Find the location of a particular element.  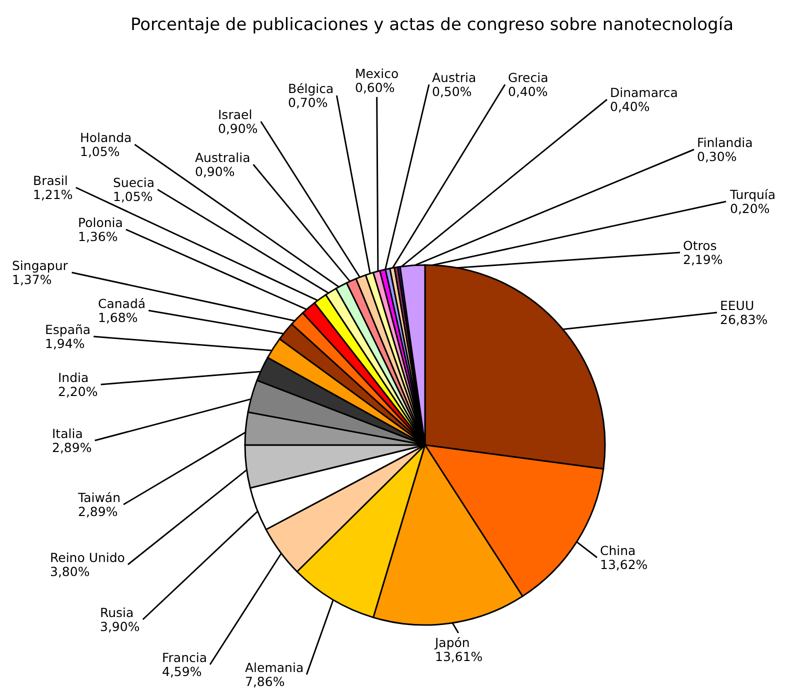

slice-label: Italia is located at coordinates (67, 433).